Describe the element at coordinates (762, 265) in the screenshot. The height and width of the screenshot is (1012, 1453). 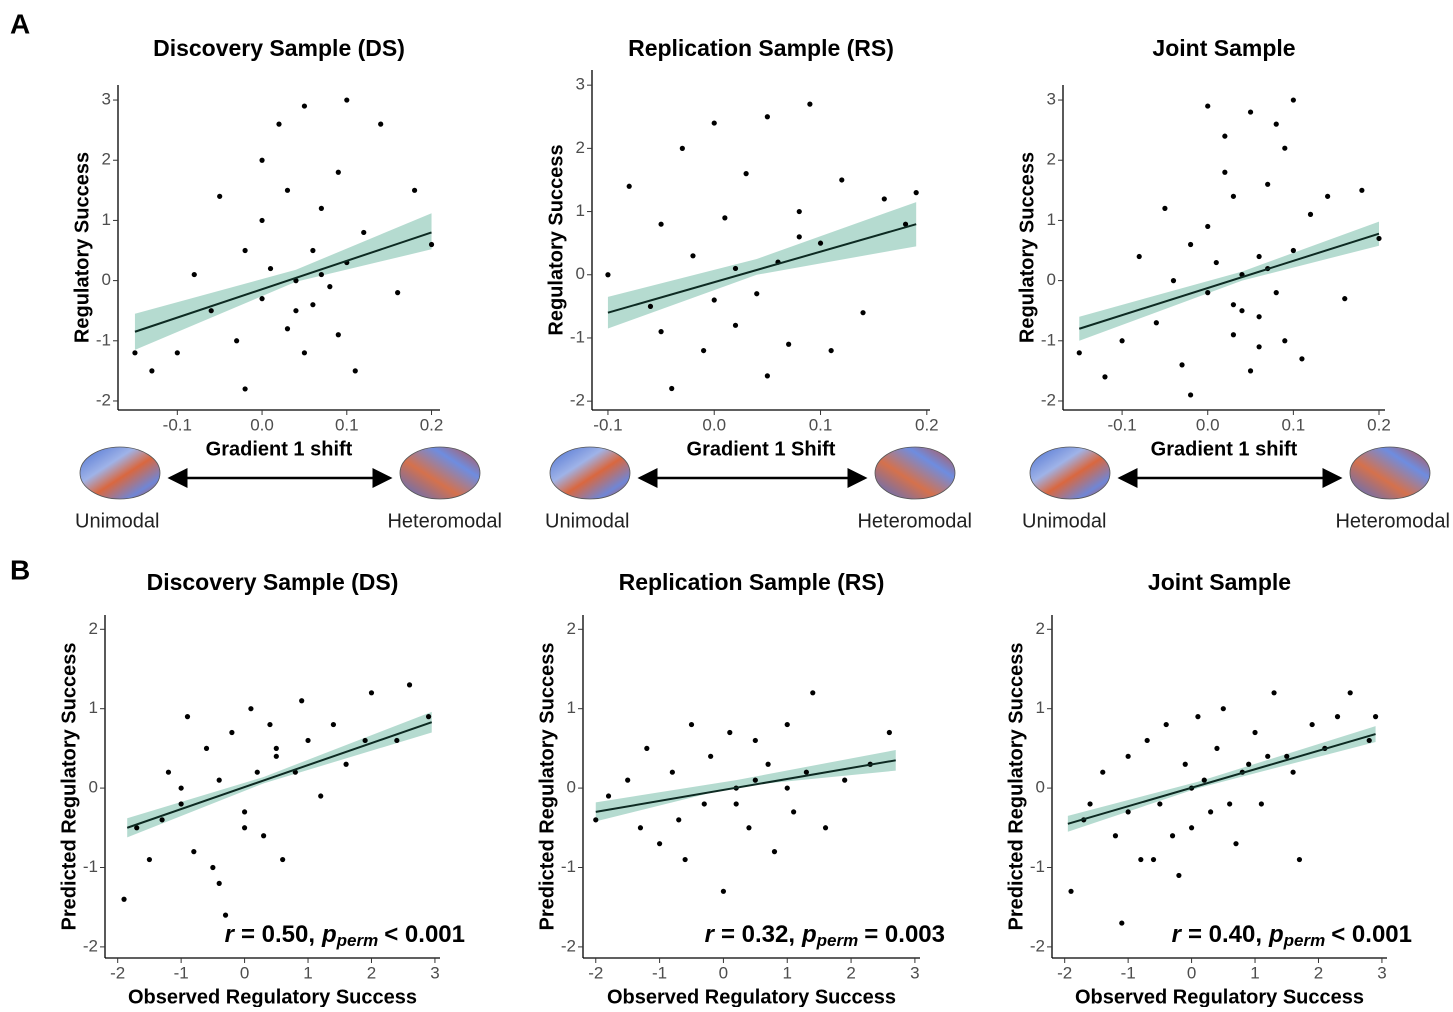
I see `confidence-band` at that location.